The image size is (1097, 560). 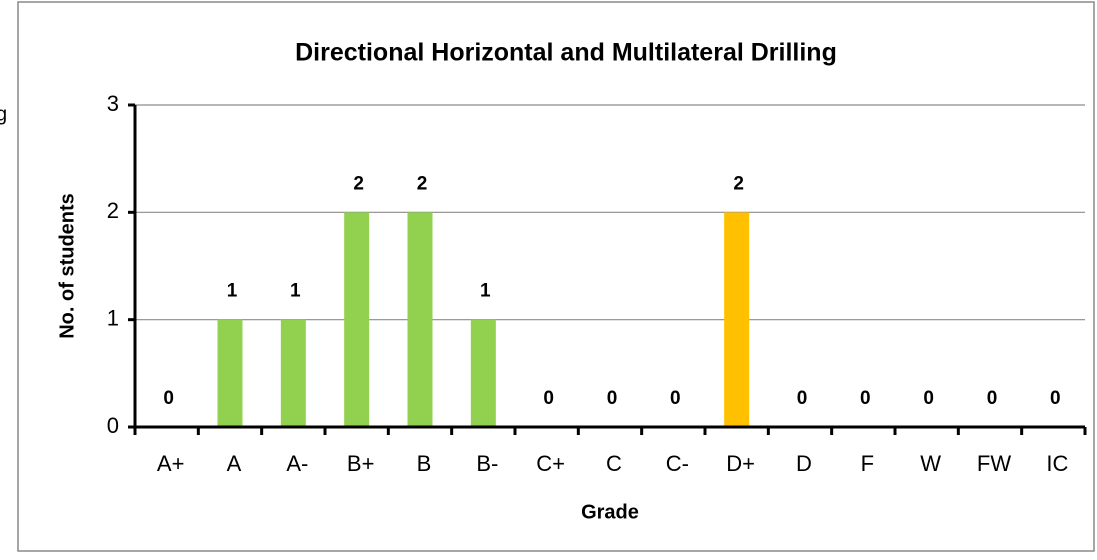 I want to click on x-axis-title: Grade, so click(x=610, y=512).